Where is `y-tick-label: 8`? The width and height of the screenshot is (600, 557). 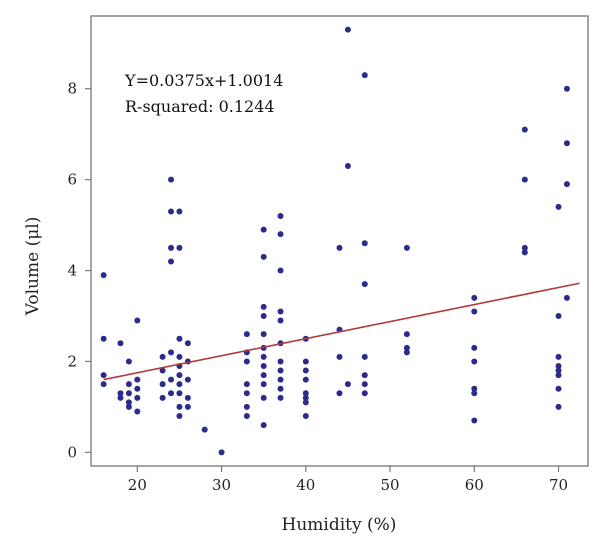 y-tick-label: 8 is located at coordinates (72, 89).